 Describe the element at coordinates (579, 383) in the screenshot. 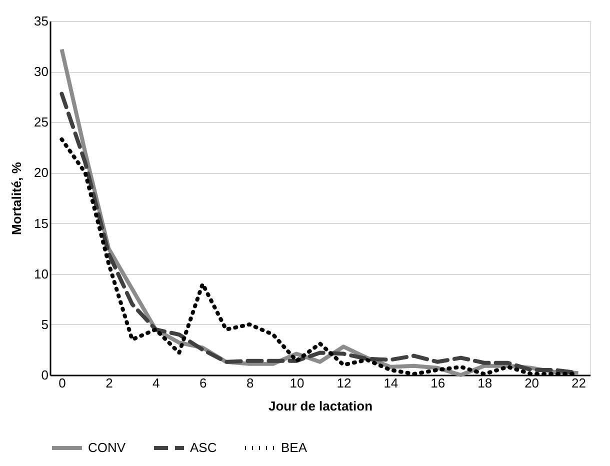

I see `x-tick-label: 22` at that location.